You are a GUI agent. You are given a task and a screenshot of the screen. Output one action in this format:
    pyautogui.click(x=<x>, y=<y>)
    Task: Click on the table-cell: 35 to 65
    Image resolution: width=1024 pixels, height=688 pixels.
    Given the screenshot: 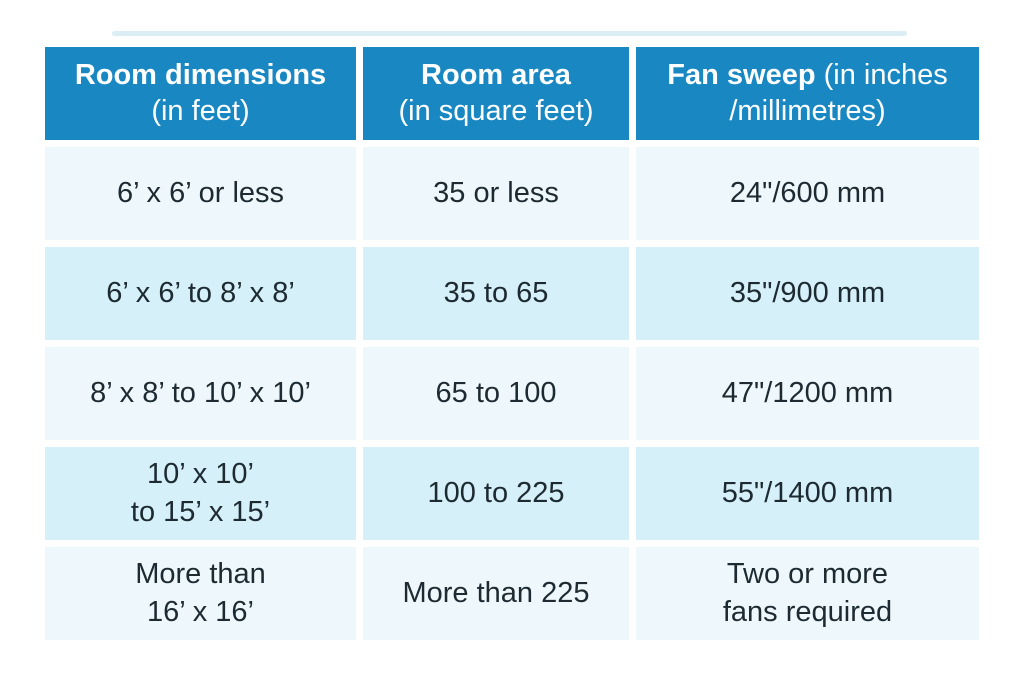 What is the action you would take?
    pyautogui.click(x=496, y=293)
    